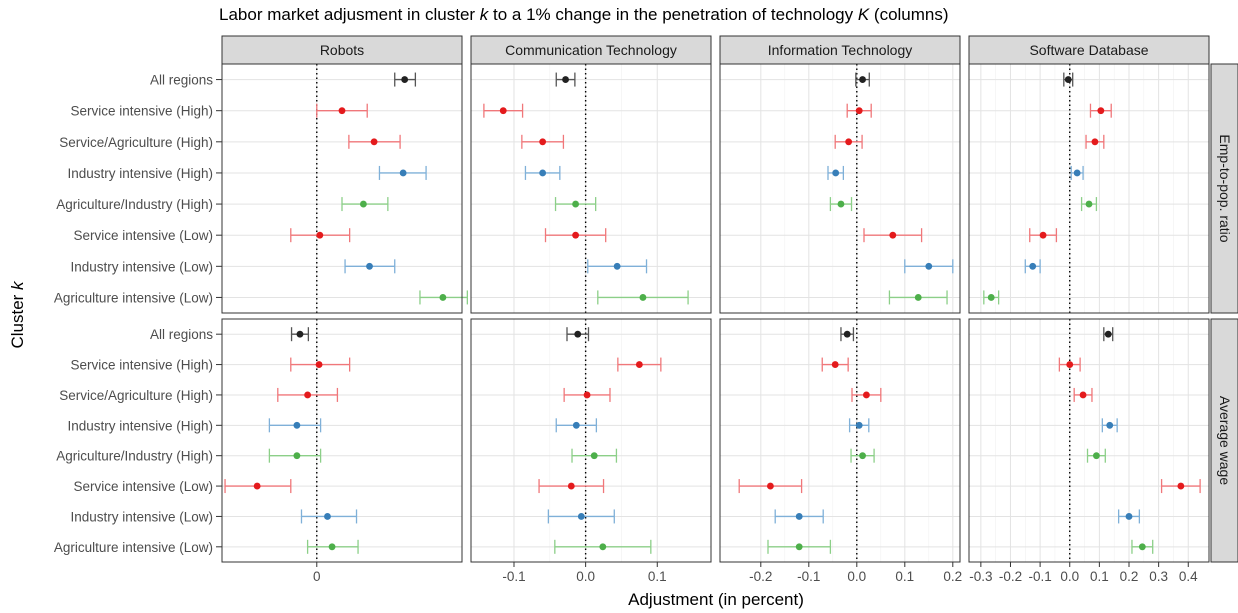 The width and height of the screenshot is (1238, 613). What do you see at coordinates (181, 80) in the screenshot?
I see `category-label: All regions` at bounding box center [181, 80].